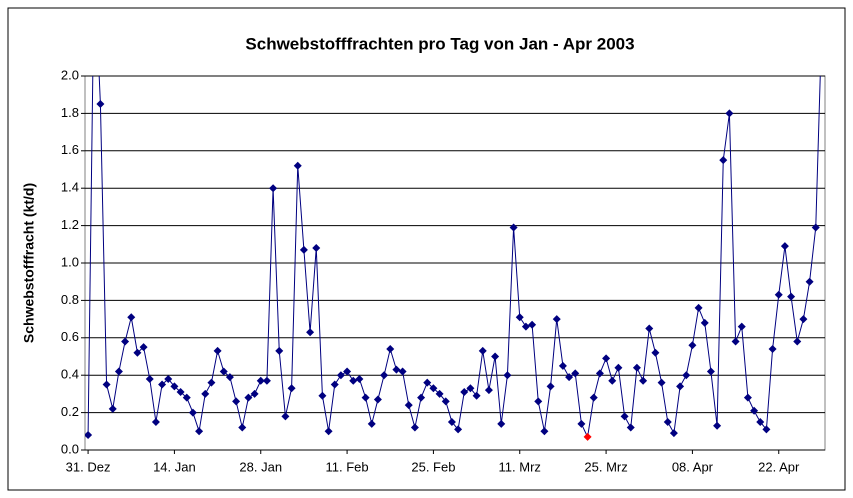 Image resolution: width=853 pixels, height=498 pixels. I want to click on y-tick-label: 2.0, so click(70, 74).